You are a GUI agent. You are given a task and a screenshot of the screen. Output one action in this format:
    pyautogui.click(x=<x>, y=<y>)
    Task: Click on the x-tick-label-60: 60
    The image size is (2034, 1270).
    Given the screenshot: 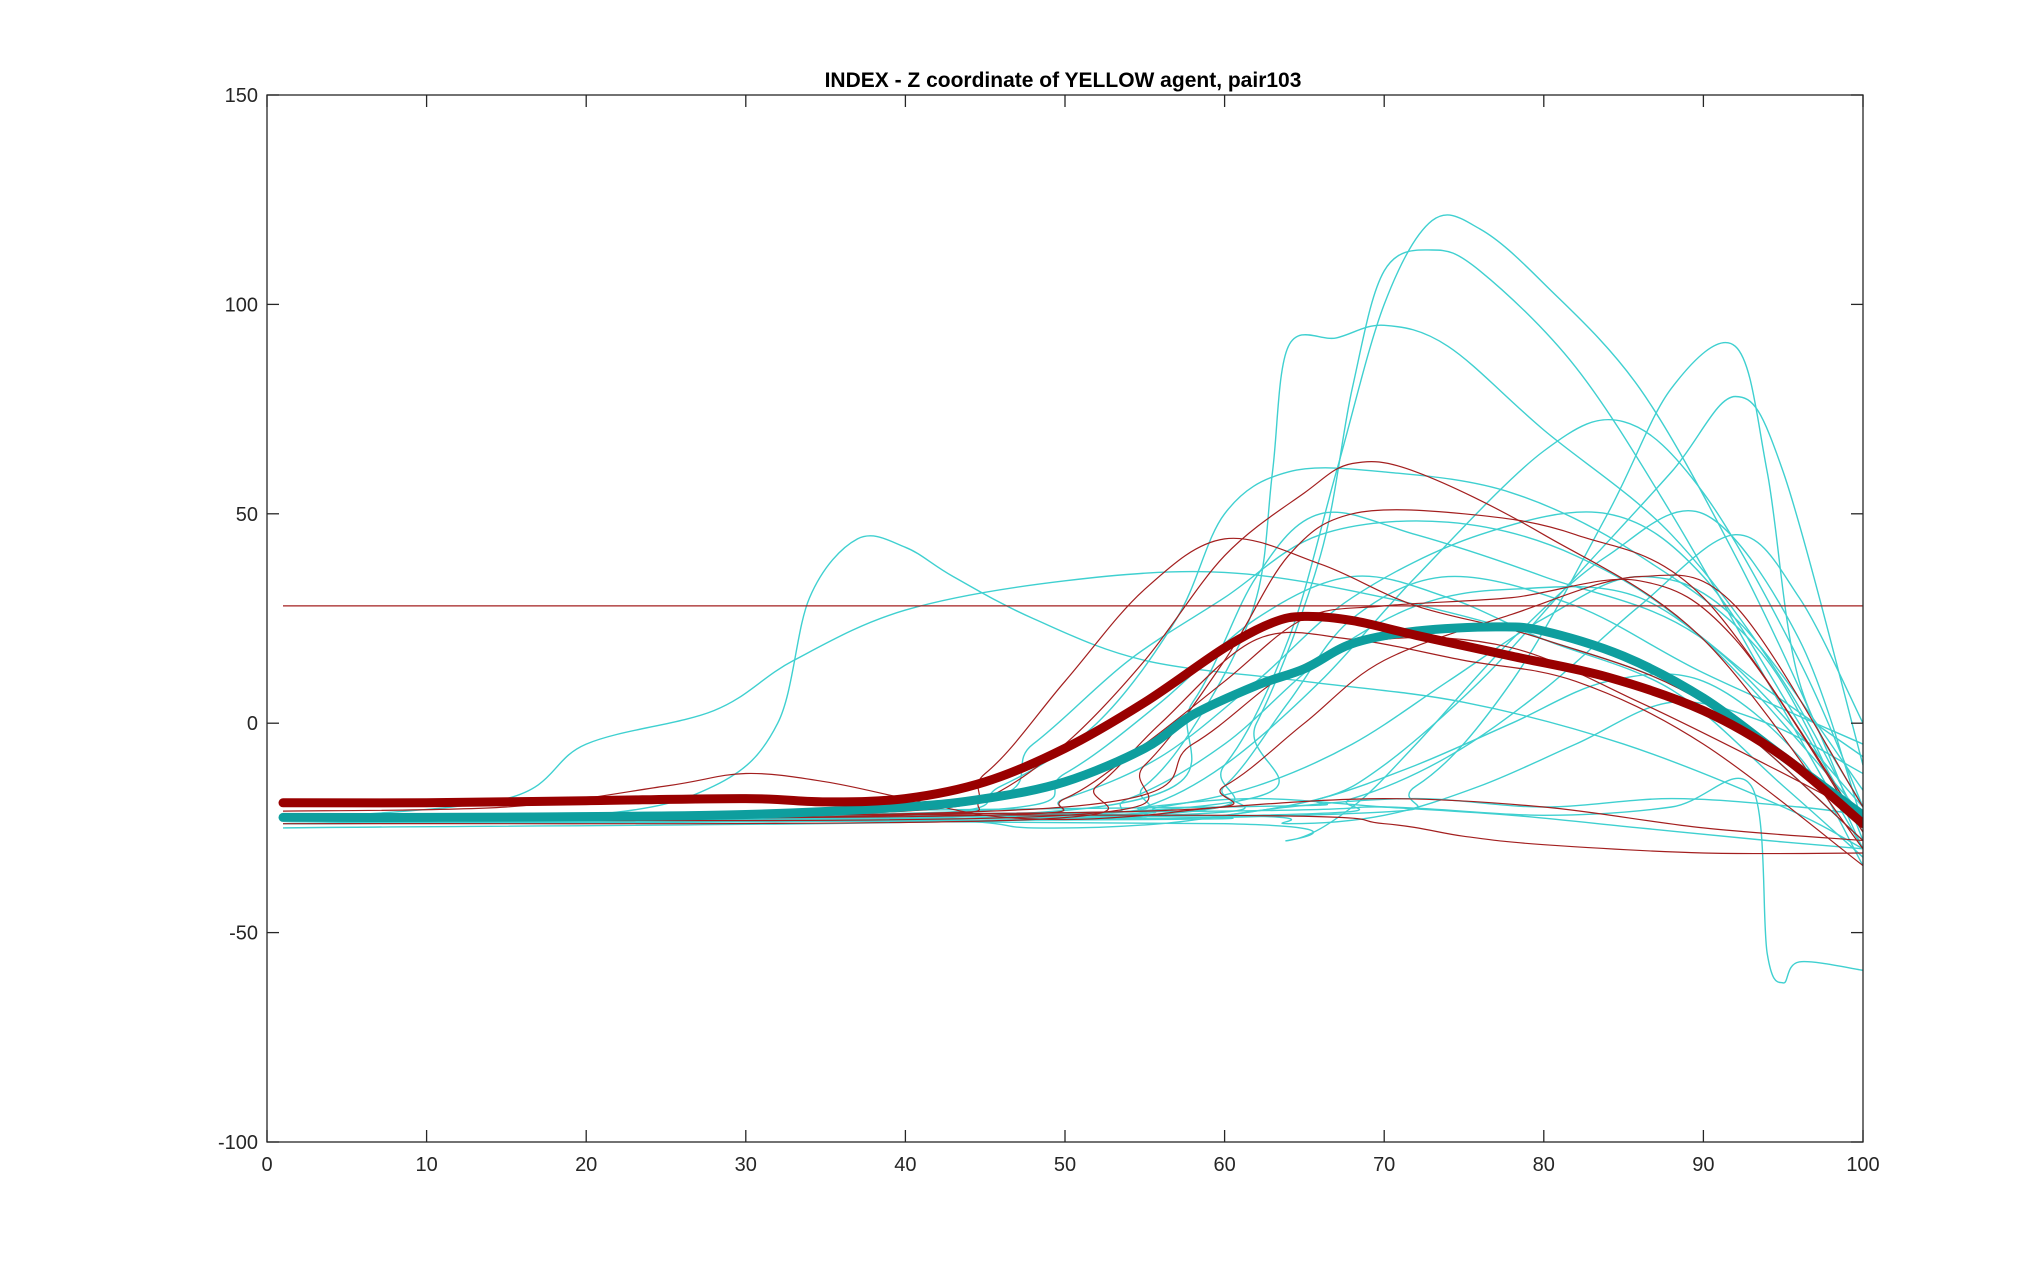 What is the action you would take?
    pyautogui.click(x=1224, y=1165)
    